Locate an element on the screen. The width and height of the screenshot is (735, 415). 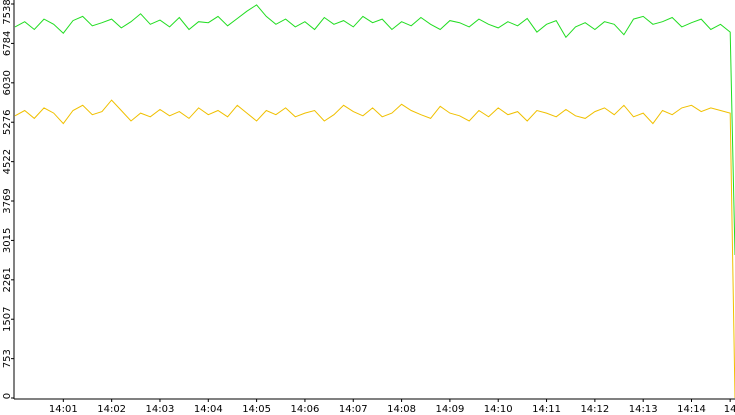
x-tick-label: 14:08 is located at coordinates (401, 409).